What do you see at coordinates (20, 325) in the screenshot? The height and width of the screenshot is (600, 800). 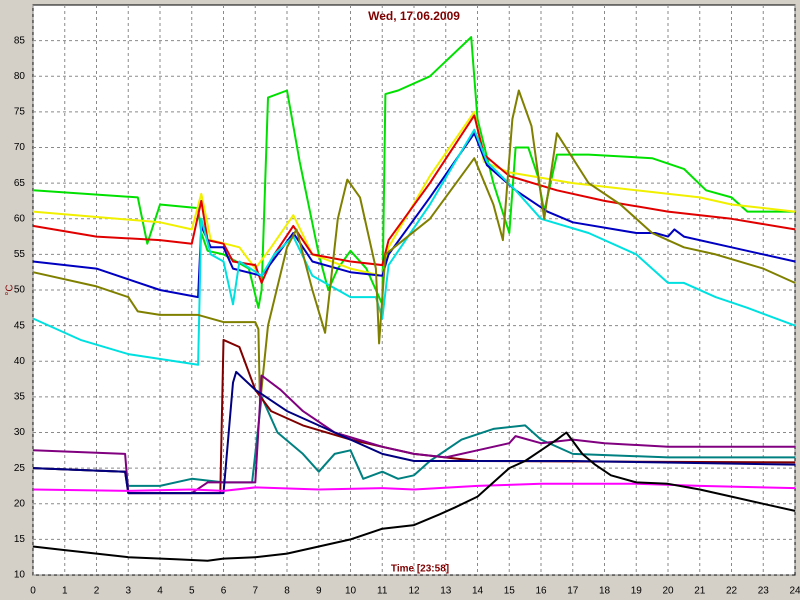 I see `y-tick-label: 45` at bounding box center [20, 325].